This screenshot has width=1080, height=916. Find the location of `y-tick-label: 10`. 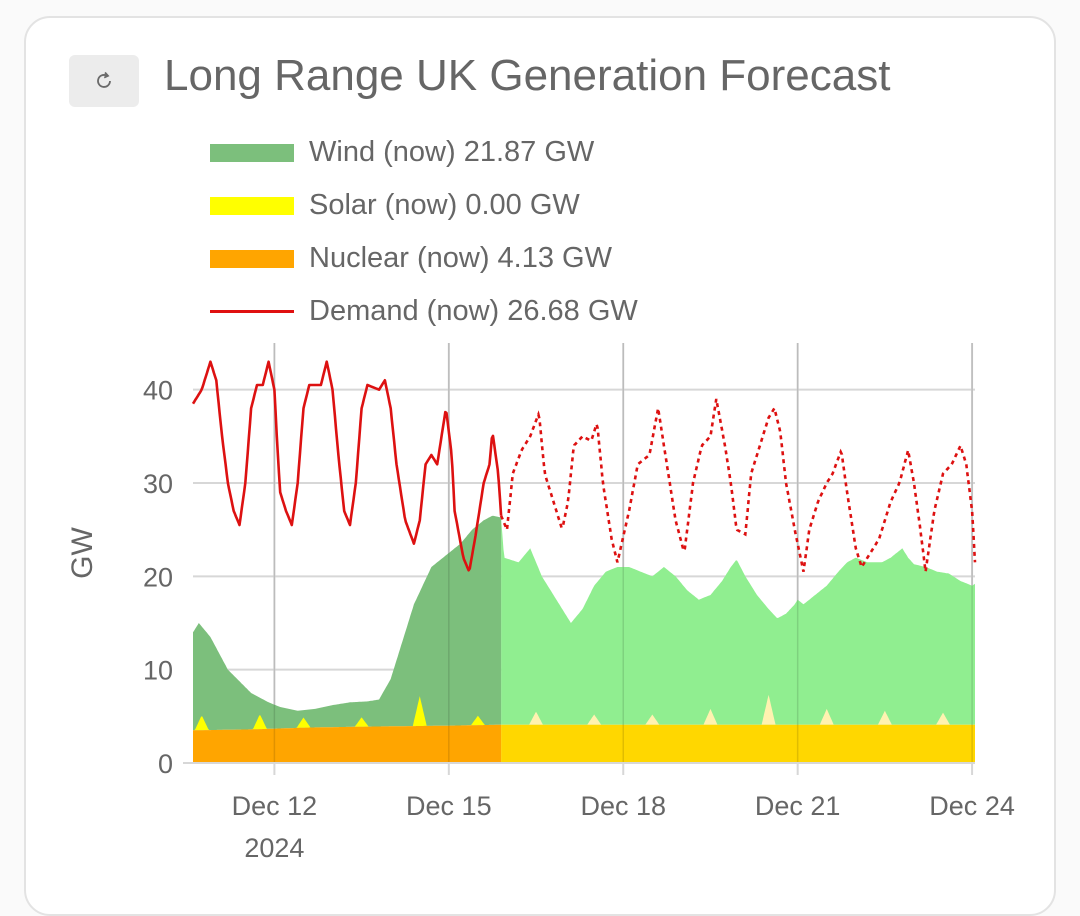

y-tick-label: 10 is located at coordinates (158, 671).